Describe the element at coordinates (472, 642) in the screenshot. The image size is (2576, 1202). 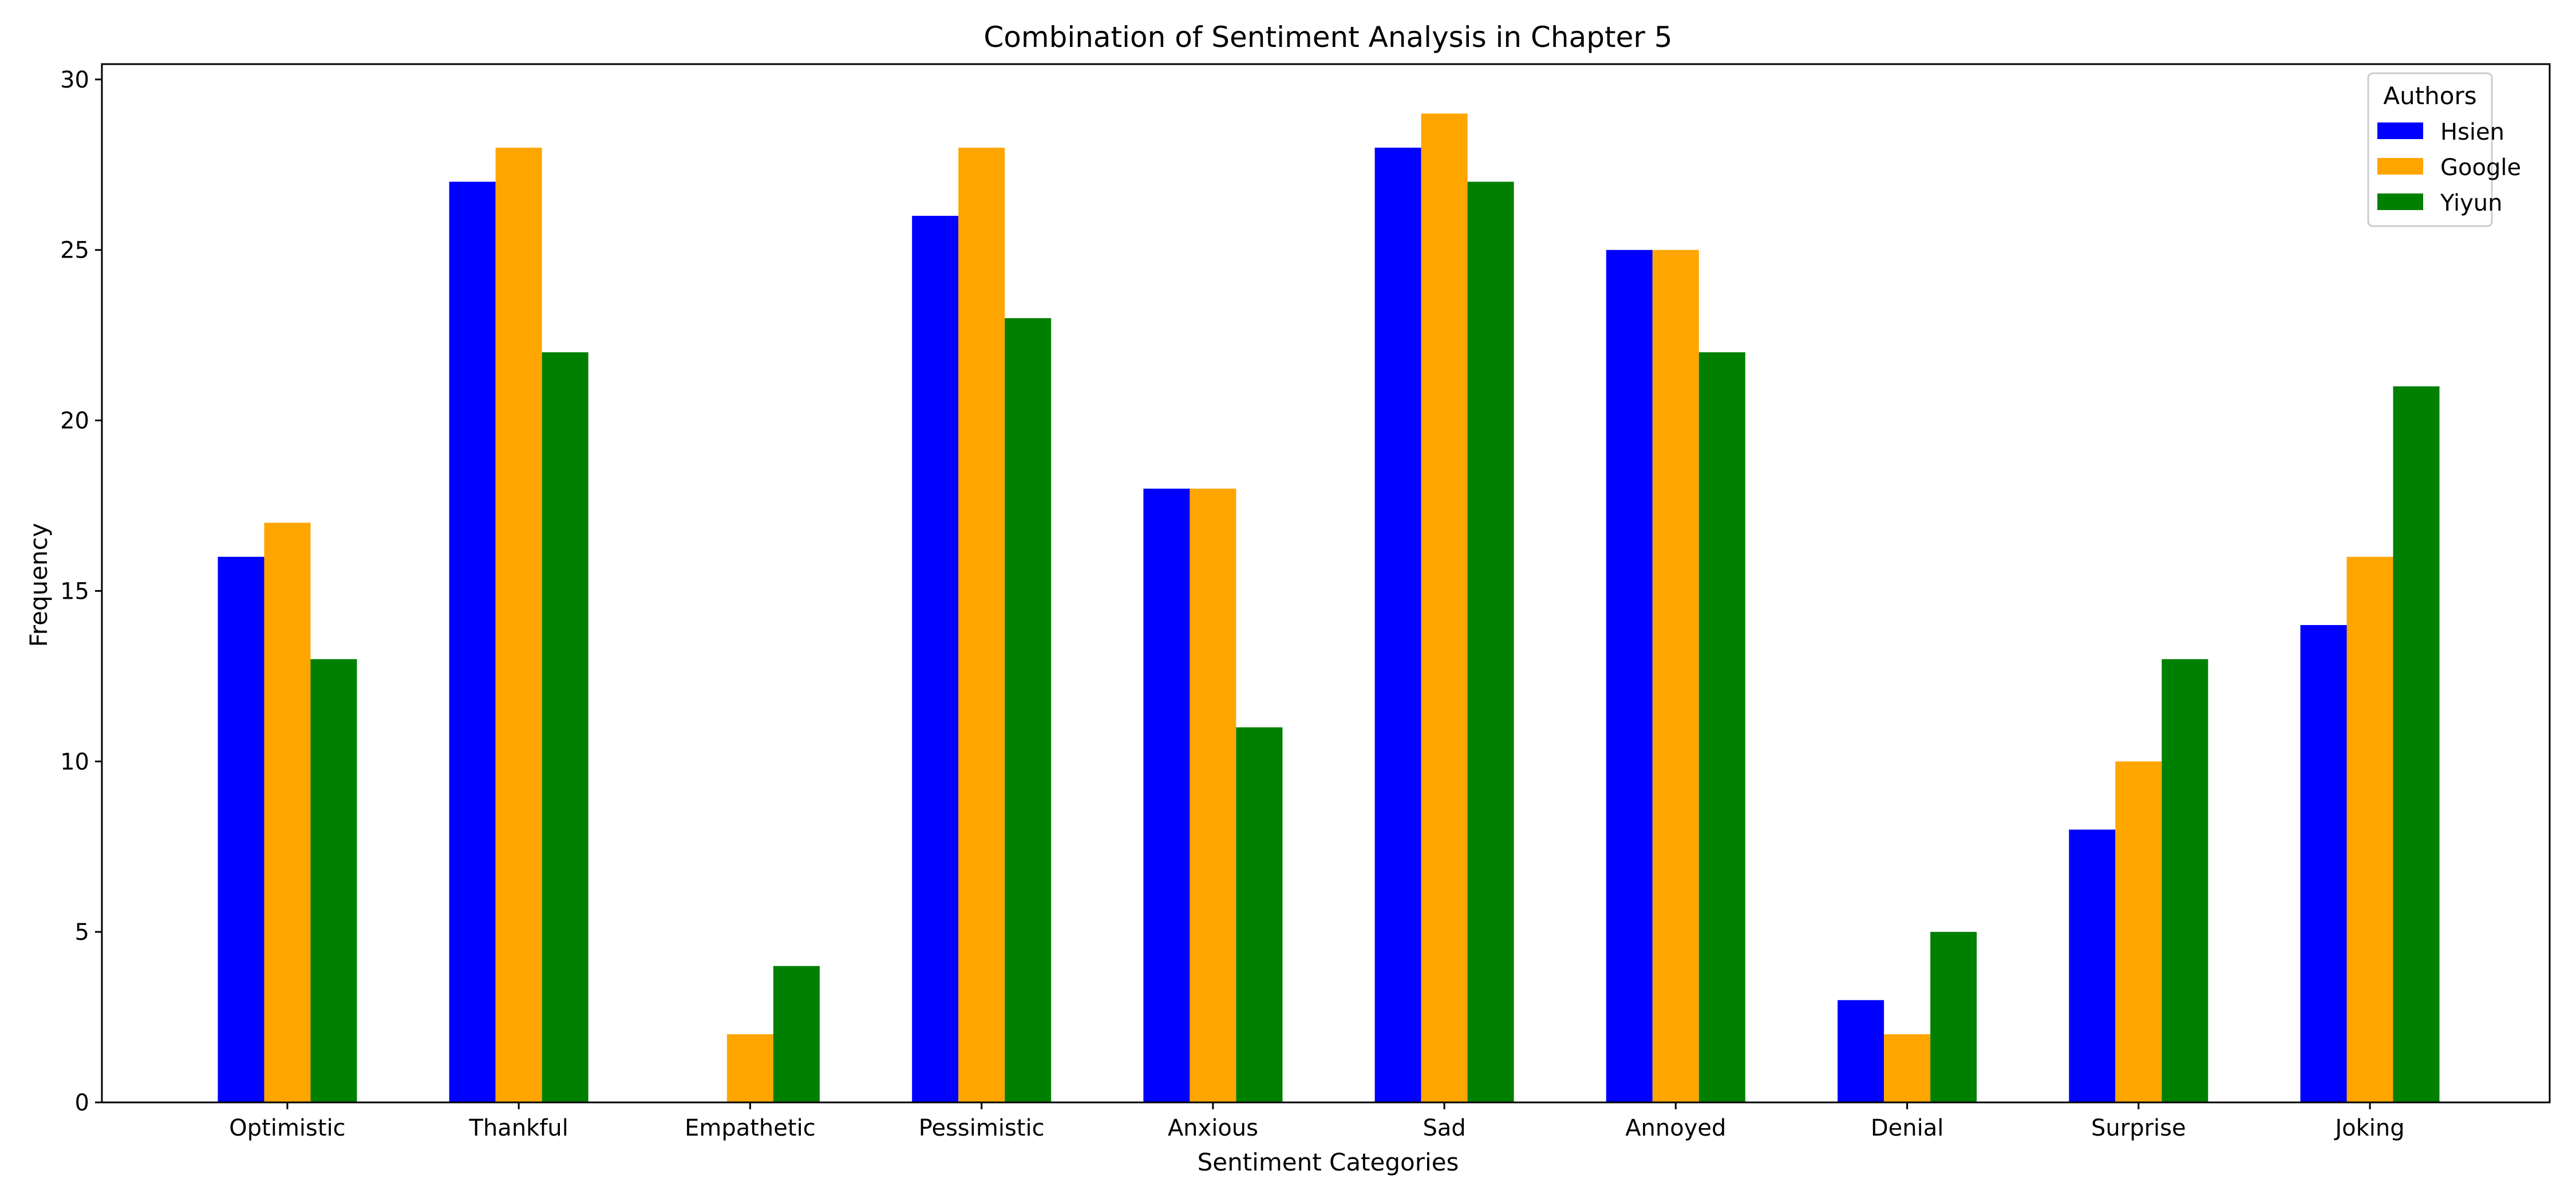
I see `bar-hsien-thankful` at that location.